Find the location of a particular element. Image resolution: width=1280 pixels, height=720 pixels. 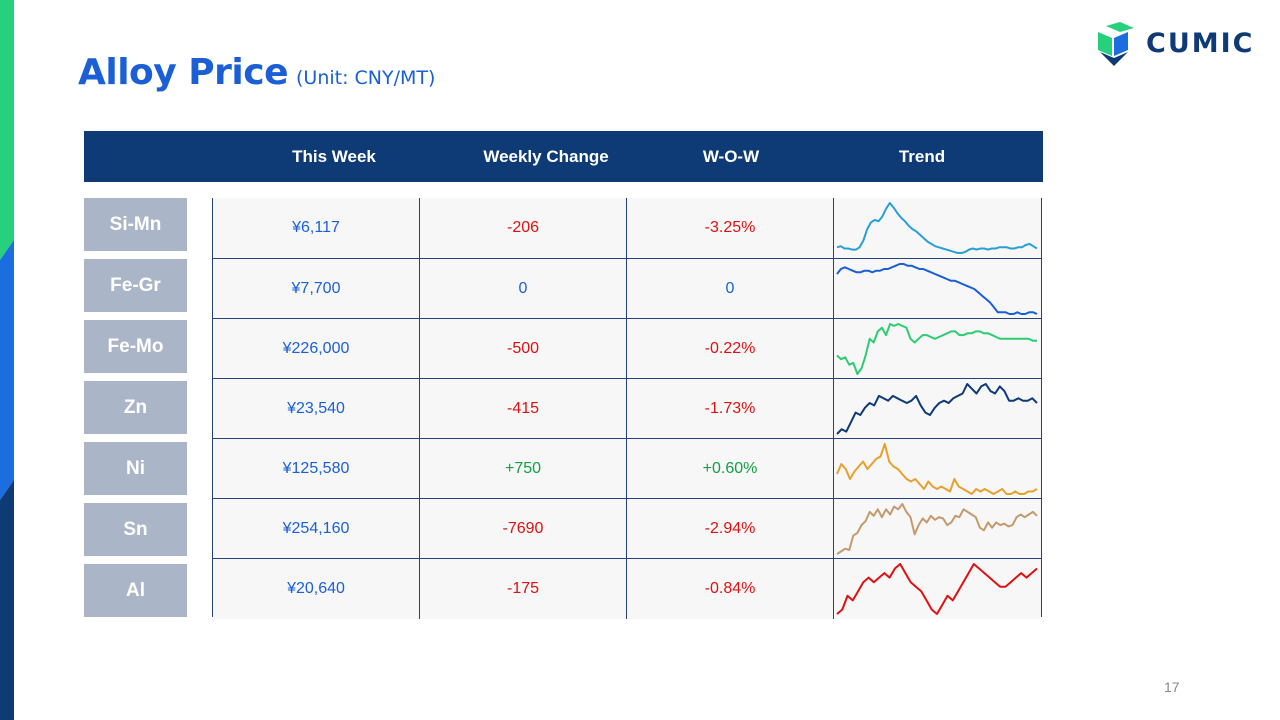

wow-value: -1.73% is located at coordinates (730, 409).